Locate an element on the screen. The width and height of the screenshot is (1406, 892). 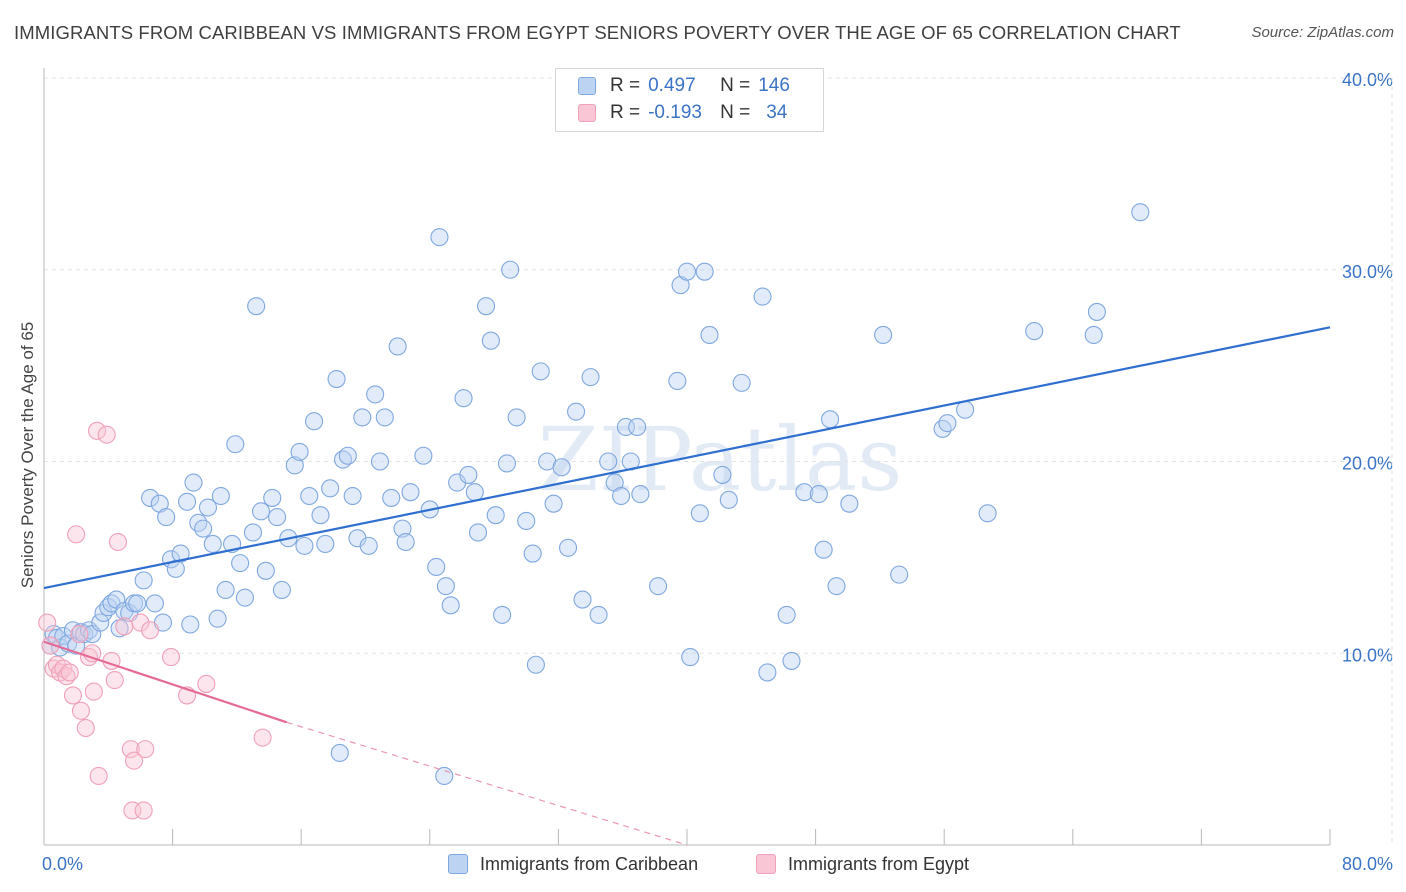
legend-n-label: N = is located at coordinates (735, 112).